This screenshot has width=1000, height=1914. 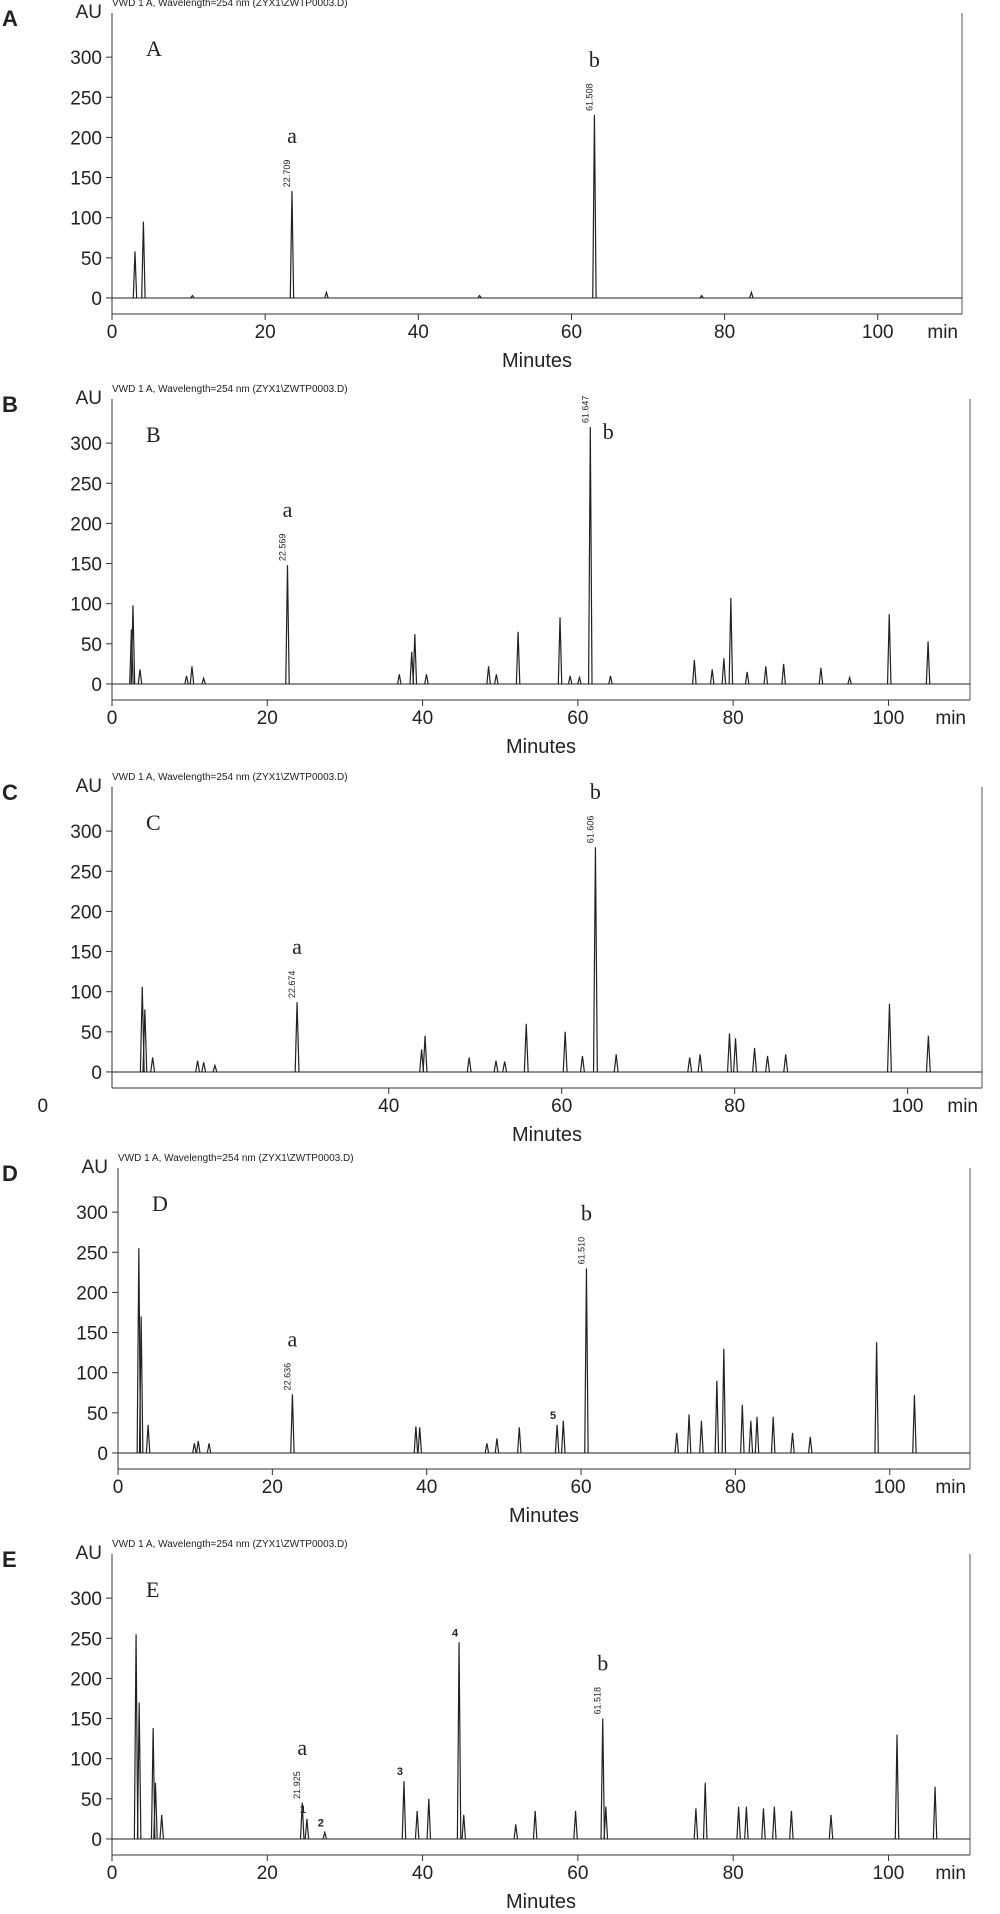 I want to click on panel-letter: D, so click(x=10, y=1173).